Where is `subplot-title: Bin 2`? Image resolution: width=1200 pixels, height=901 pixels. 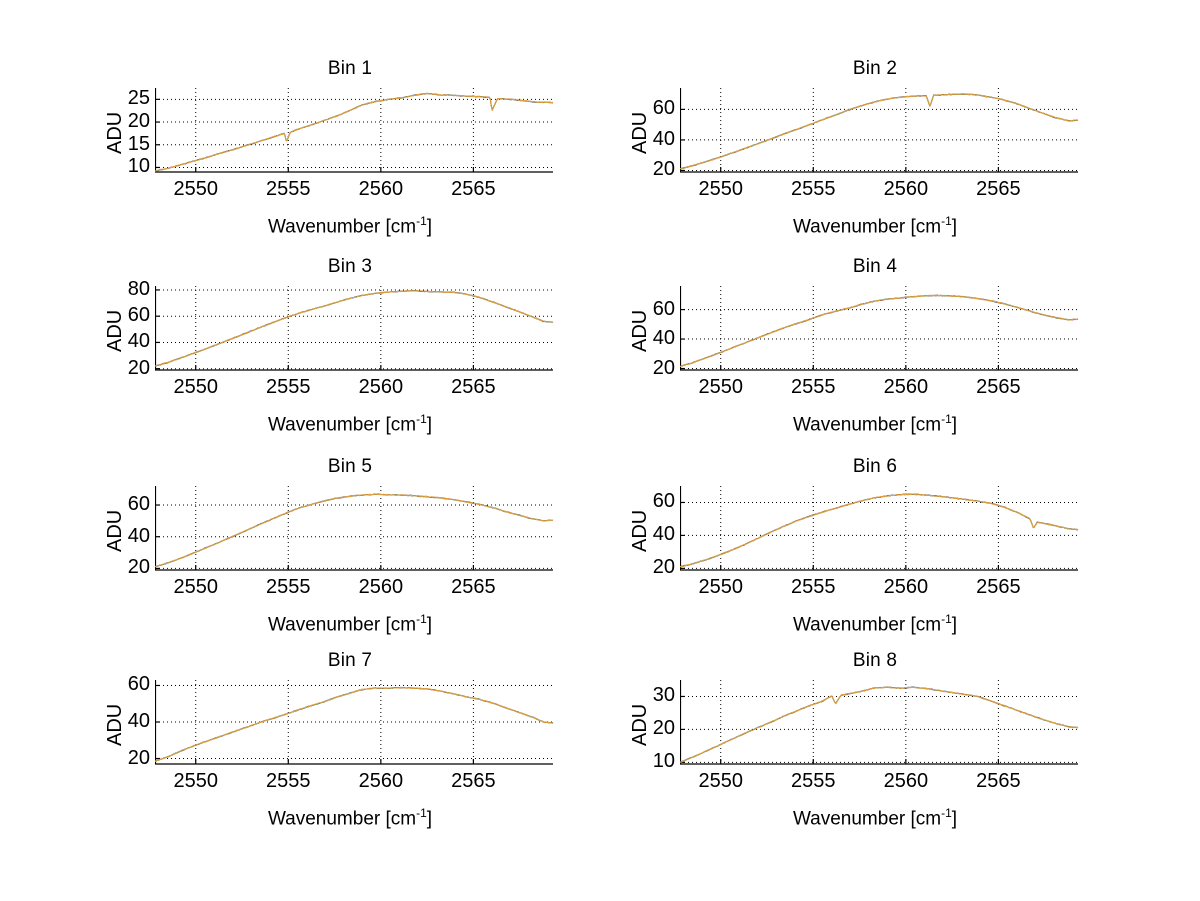
subplot-title: Bin 2 is located at coordinates (875, 68).